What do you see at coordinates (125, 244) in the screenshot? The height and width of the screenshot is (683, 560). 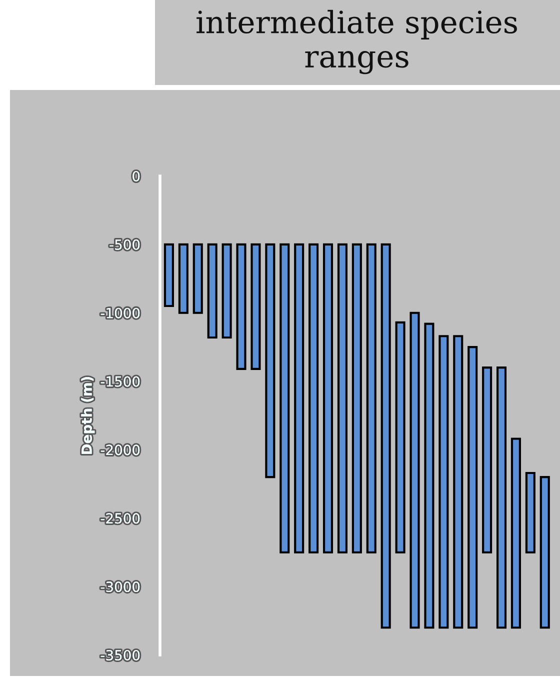 I see `y-tick-label: -500` at bounding box center [125, 244].